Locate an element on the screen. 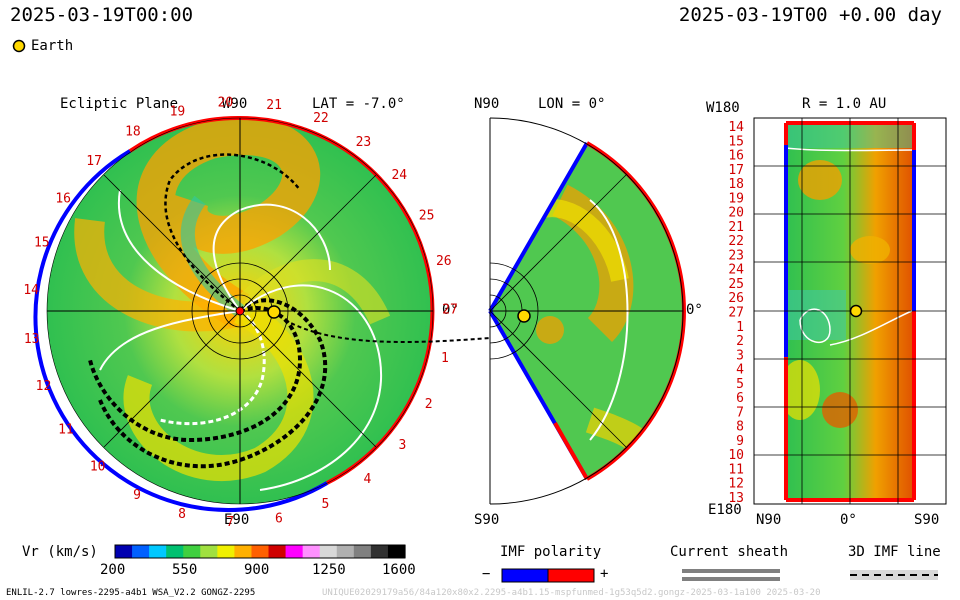  imf-line-legend-icon is located at coordinates (894, 575).